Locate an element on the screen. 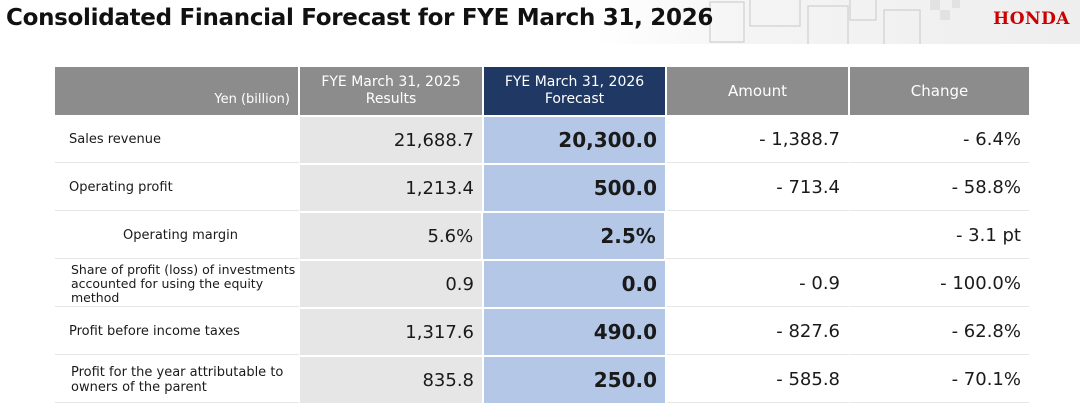 The height and width of the screenshot is (418, 1080). amount-value: - 827.6 is located at coordinates (758, 332).